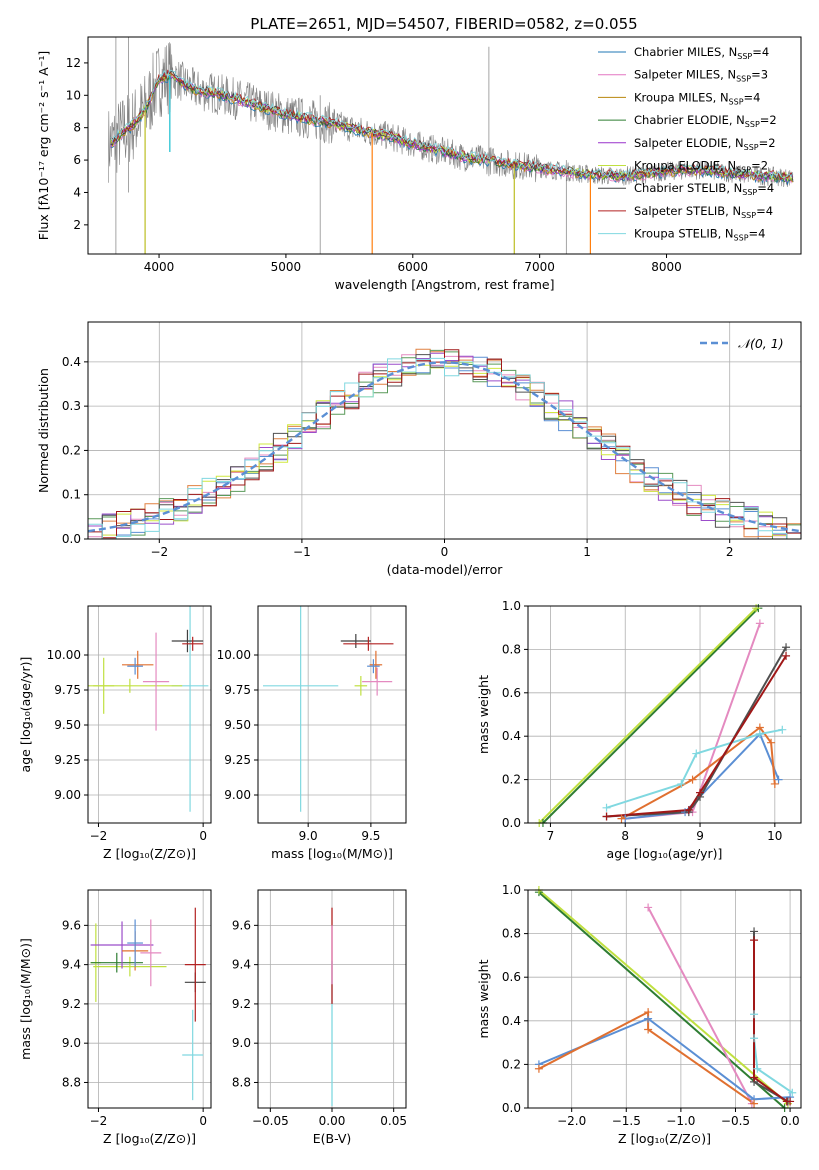 The image size is (819, 1170). What do you see at coordinates (77, 225) in the screenshot?
I see `y-tick-label: 2` at bounding box center [77, 225].